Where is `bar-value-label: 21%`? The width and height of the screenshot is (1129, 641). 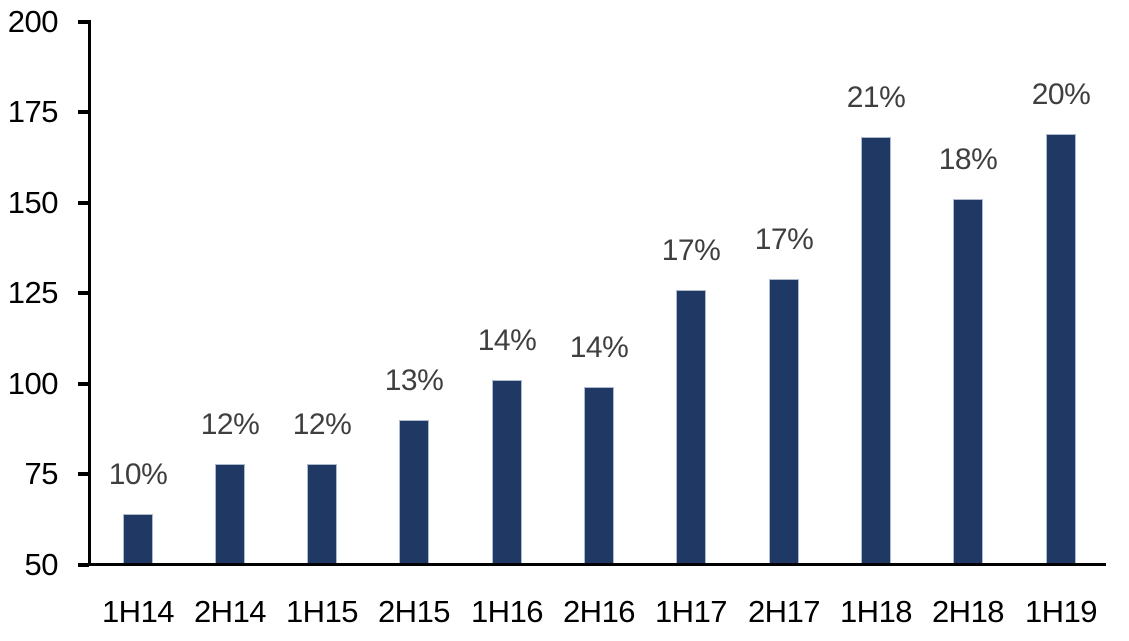 bar-value-label: 21% is located at coordinates (876, 97).